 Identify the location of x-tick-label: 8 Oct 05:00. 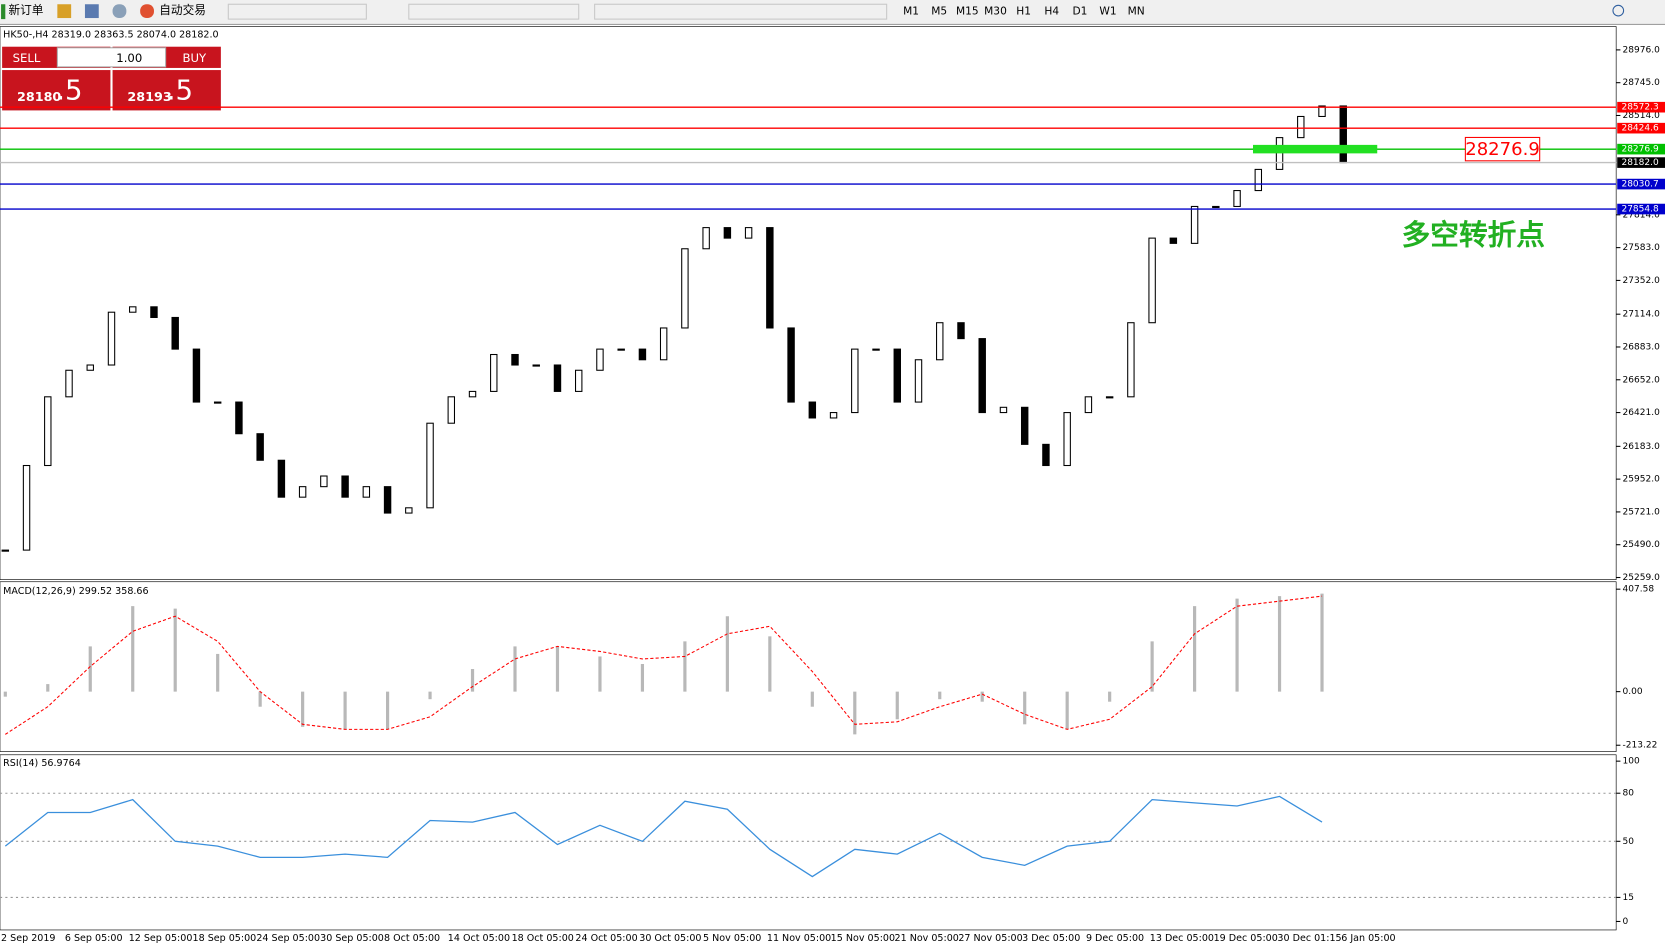
(412, 938).